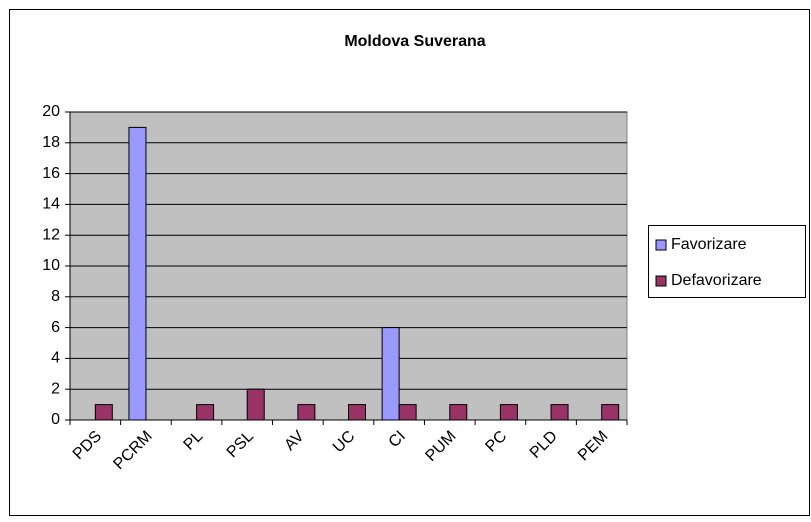  I want to click on legend, so click(727, 261).